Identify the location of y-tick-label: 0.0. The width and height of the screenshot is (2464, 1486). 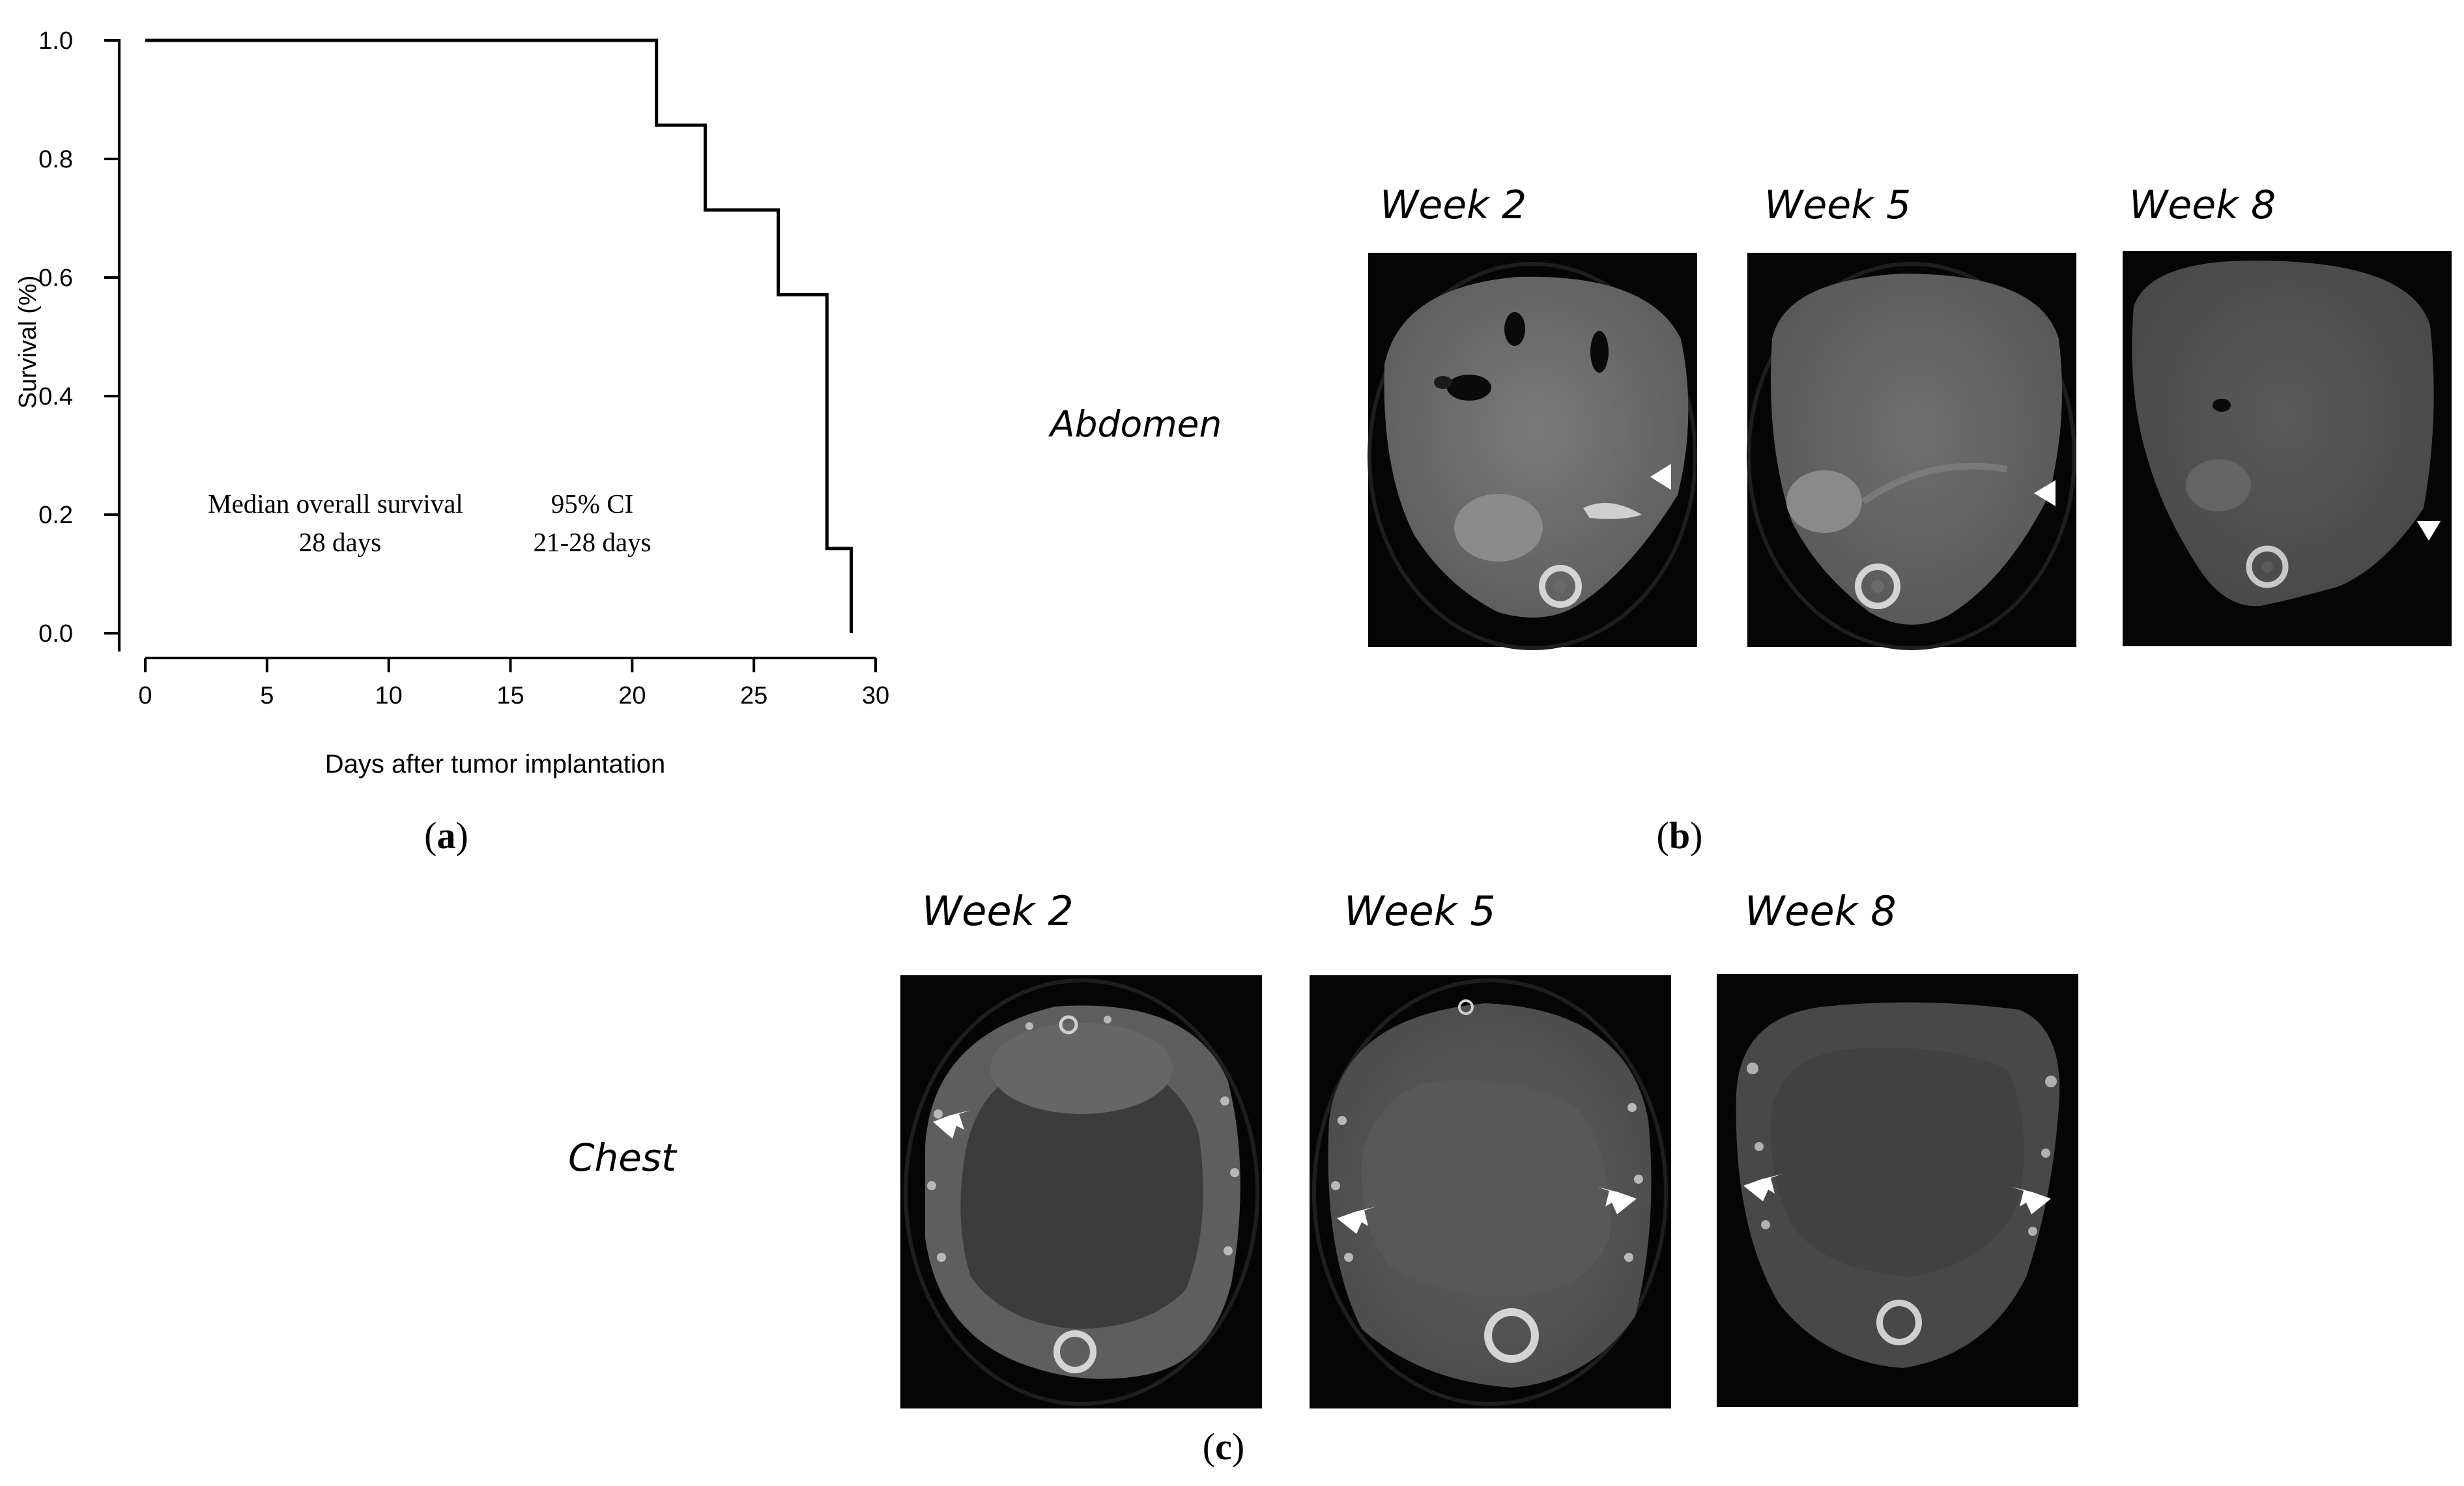
(55, 634).